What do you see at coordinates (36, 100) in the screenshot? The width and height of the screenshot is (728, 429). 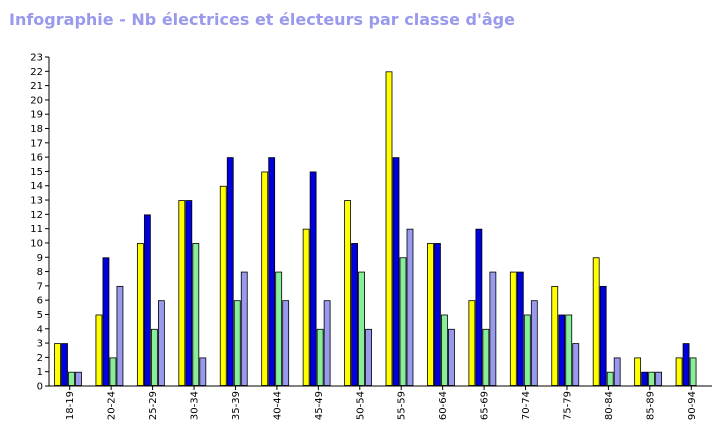 I see `y-tick-label: 20` at bounding box center [36, 100].